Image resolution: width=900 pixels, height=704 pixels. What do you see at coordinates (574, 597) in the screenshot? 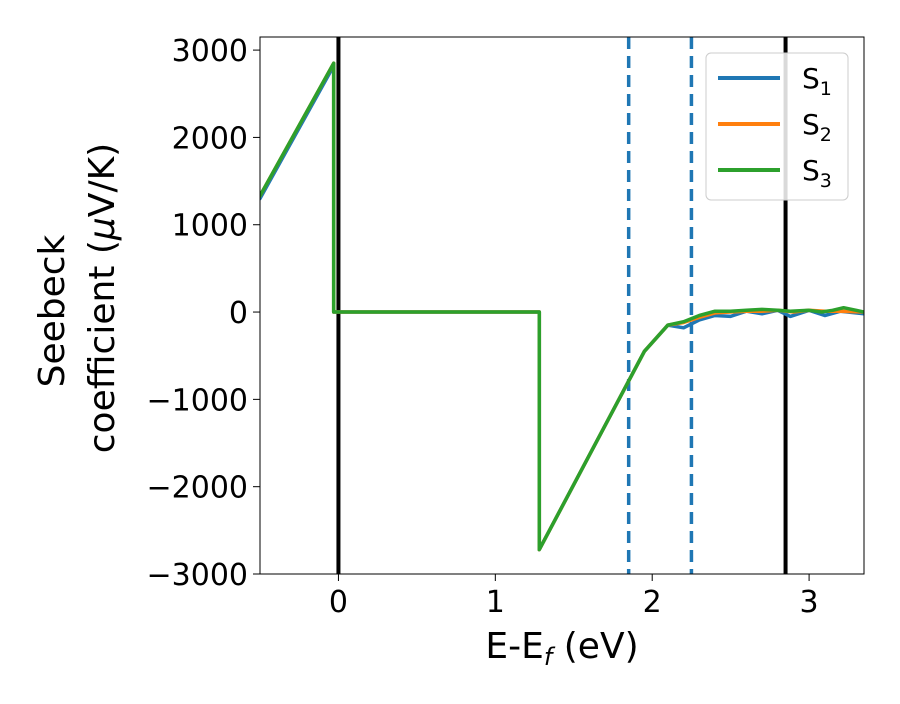
I see `x-axis-ticks: 0 1 2 3` at bounding box center [574, 597].